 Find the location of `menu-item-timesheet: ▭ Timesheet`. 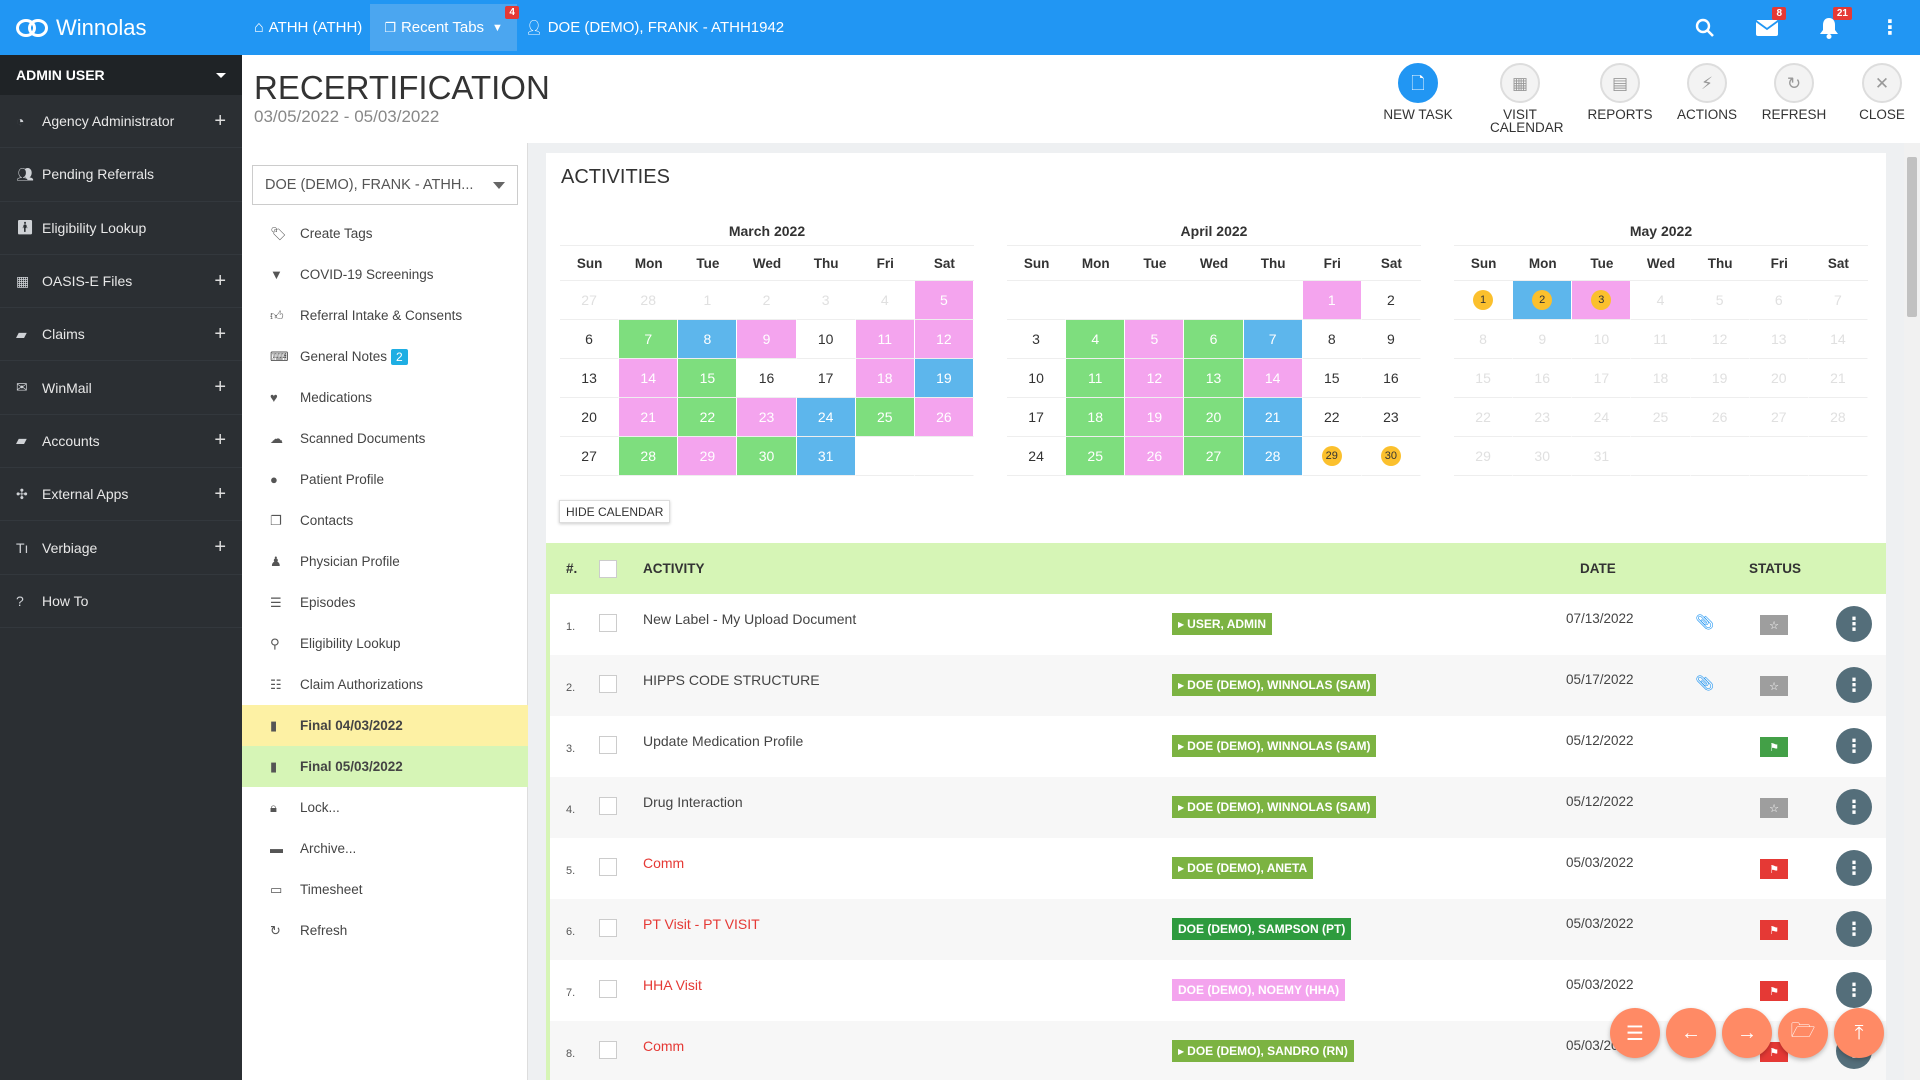

menu-item-timesheet: ▭ Timesheet is located at coordinates (385, 889).